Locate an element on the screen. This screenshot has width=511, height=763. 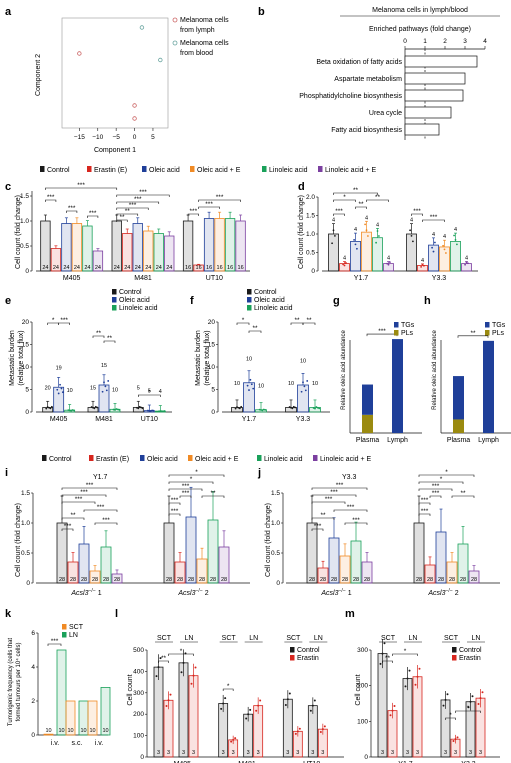
panel-l-sig-label: * is located at coordinates (228, 686).